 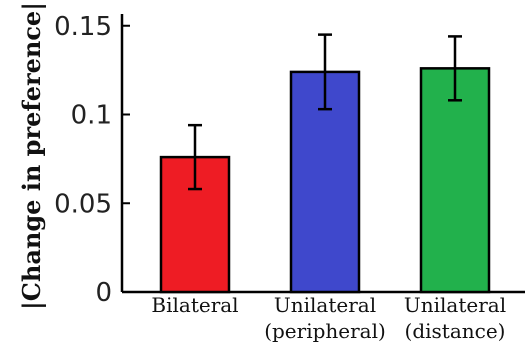 What do you see at coordinates (91, 116) in the screenshot?
I see `y-tick-label: 0.1` at bounding box center [91, 116].